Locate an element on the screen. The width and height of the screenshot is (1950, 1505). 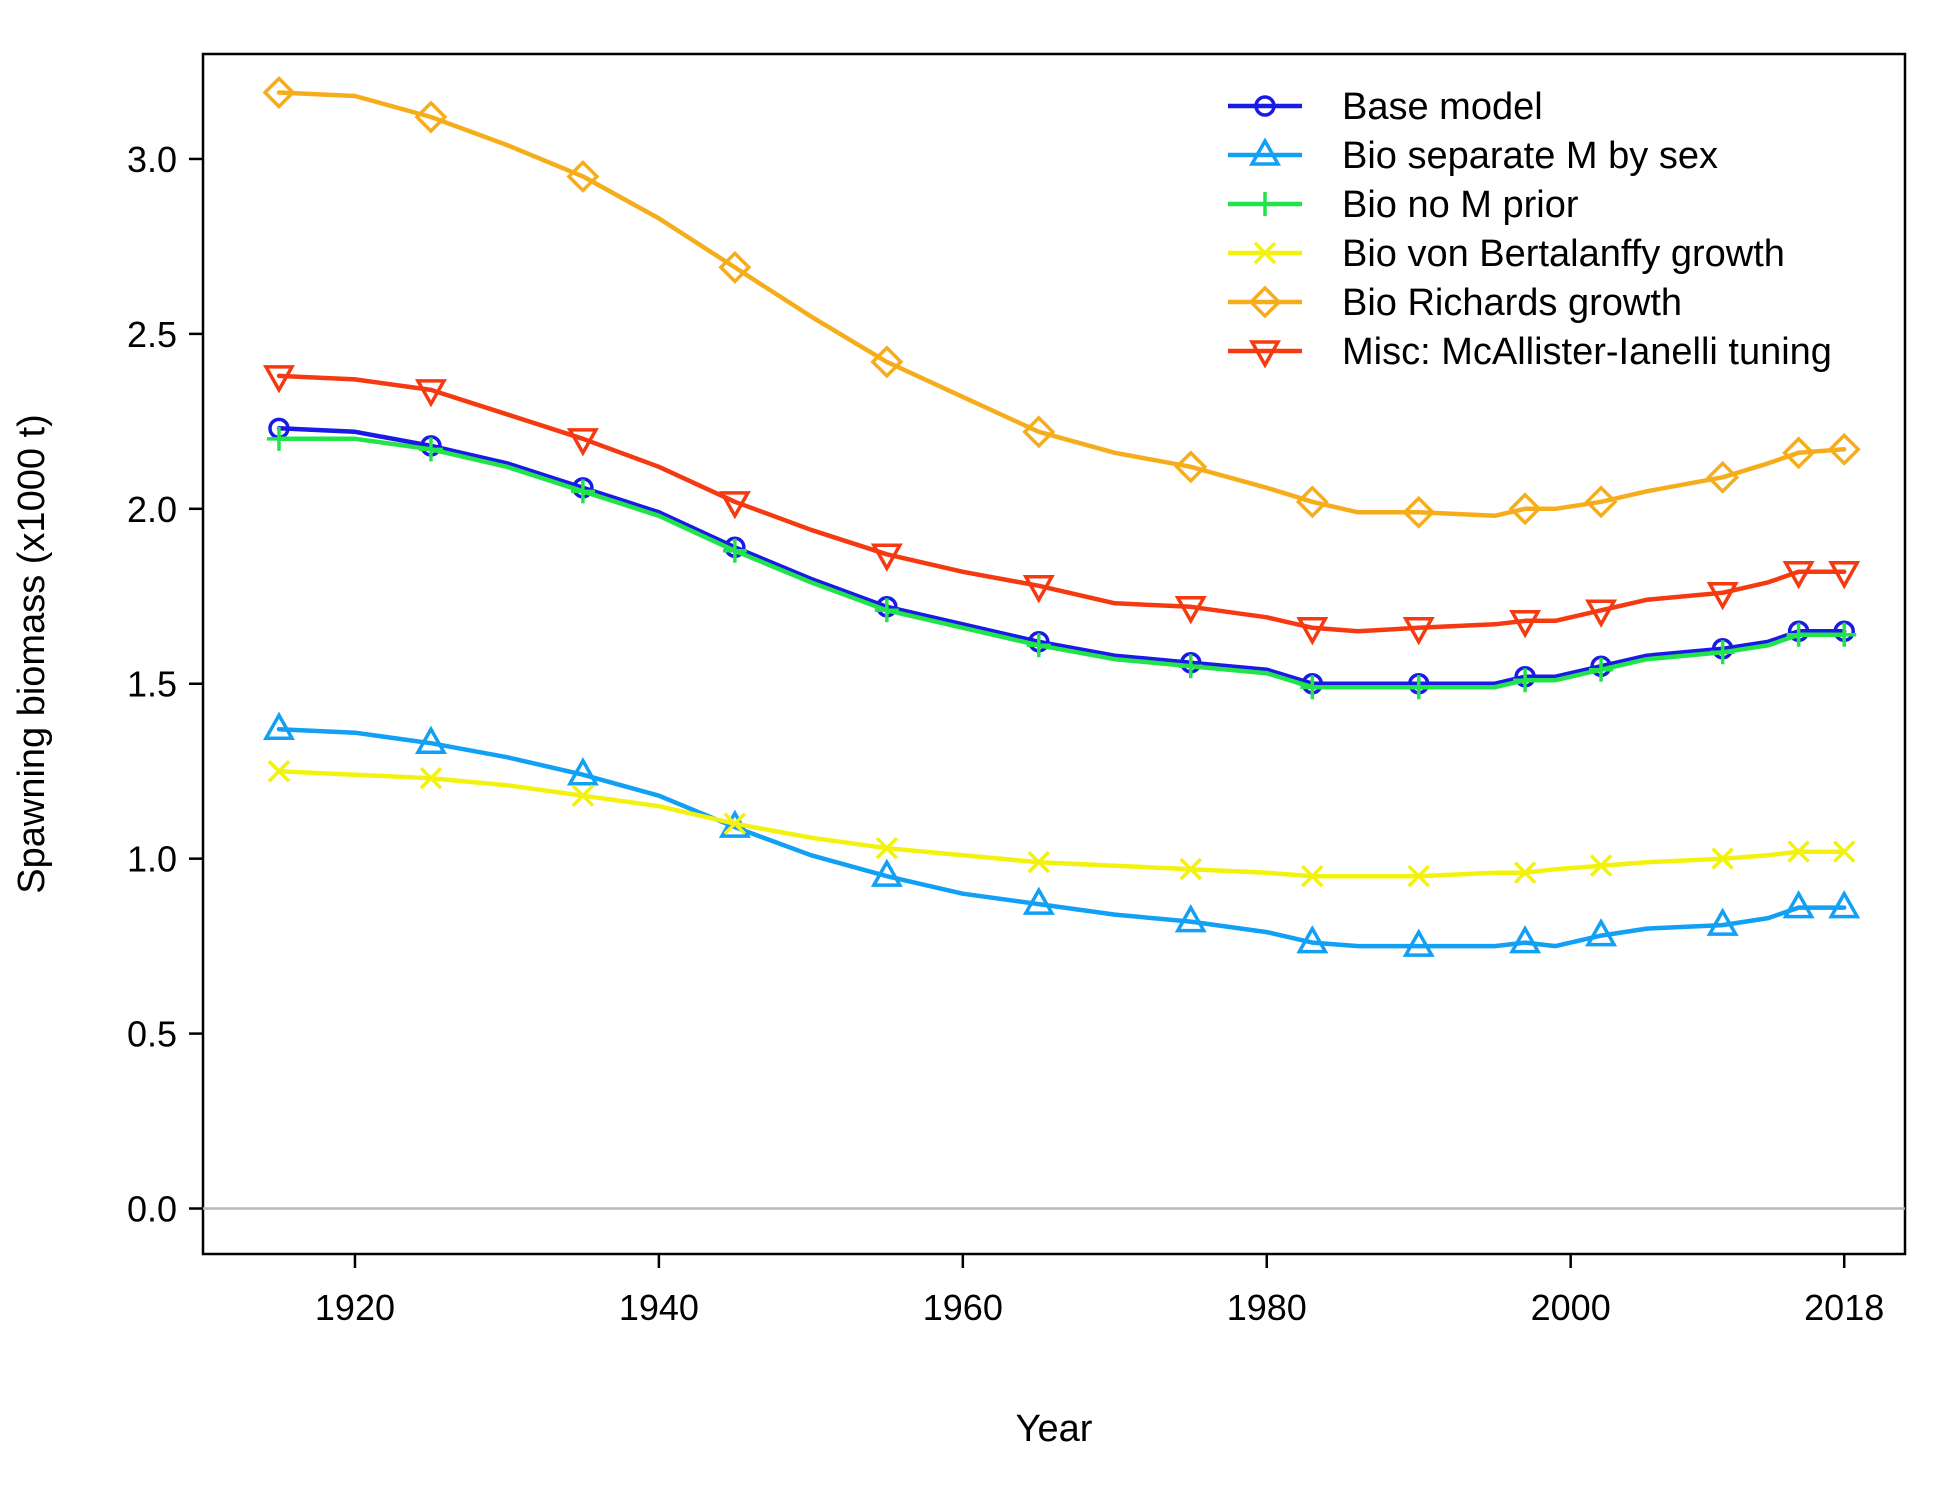
data-point-bio-separate-m-by-sex-1997 is located at coordinates (1525, 939).